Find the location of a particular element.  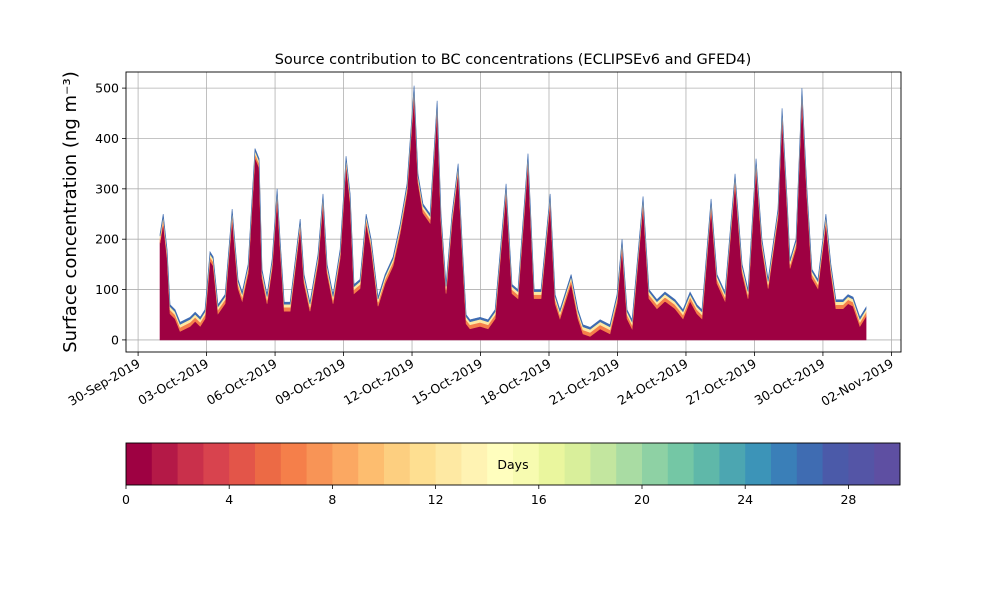

x-tick-label: 30-Sep-2019 is located at coordinates (104, 382).